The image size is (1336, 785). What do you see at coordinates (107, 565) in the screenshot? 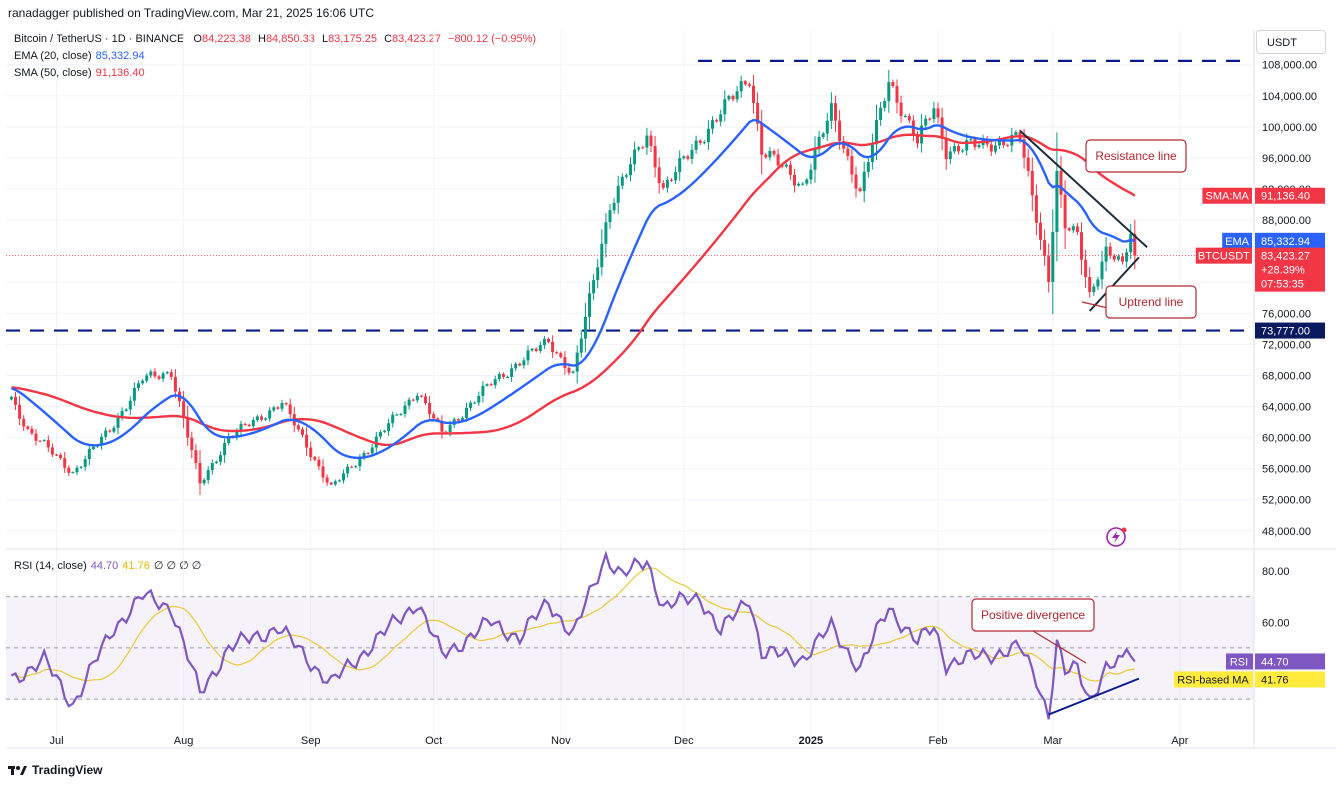
I see `rsi-legend: RSI (14, close) 44.70 41.76 ∅ ∅ ∅ ∅` at bounding box center [107, 565].